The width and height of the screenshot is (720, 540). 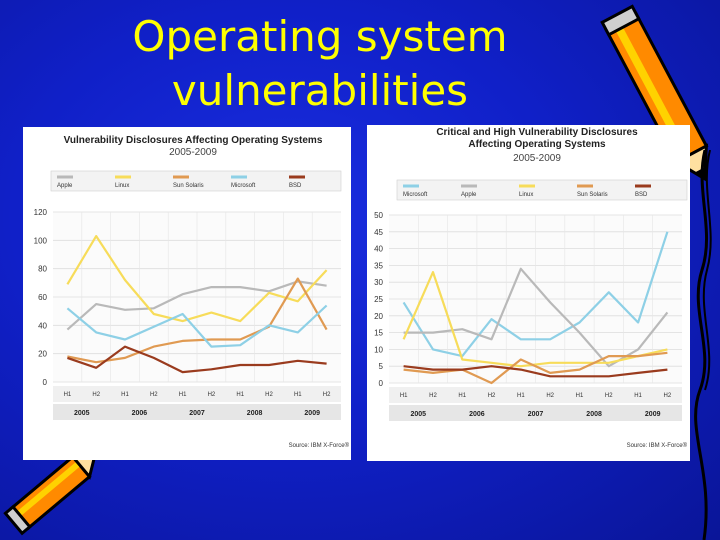 I want to click on y-tick-label: 15, so click(x=378, y=333).